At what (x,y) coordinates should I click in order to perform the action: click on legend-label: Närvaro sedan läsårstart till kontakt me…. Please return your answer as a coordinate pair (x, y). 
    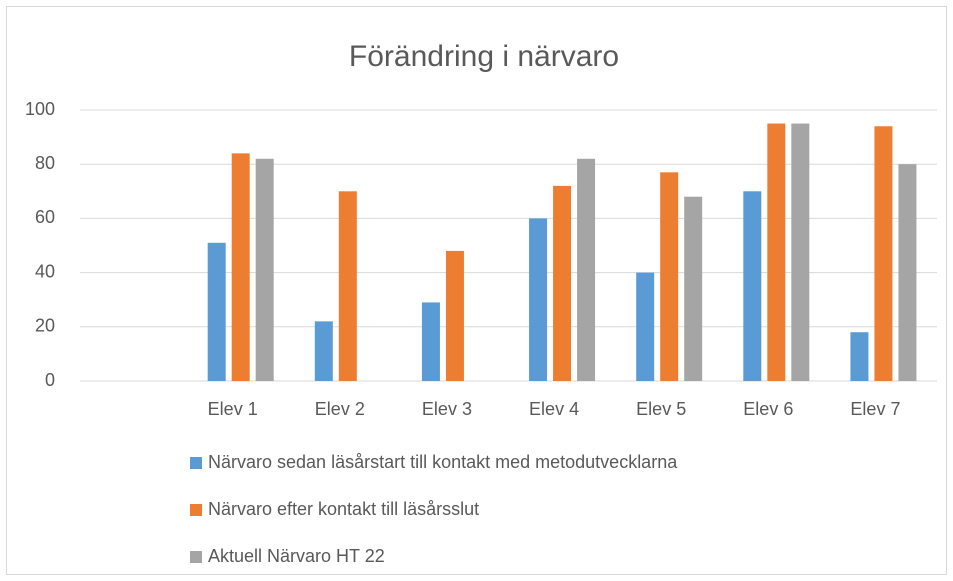
    Looking at the image, I should click on (443, 462).